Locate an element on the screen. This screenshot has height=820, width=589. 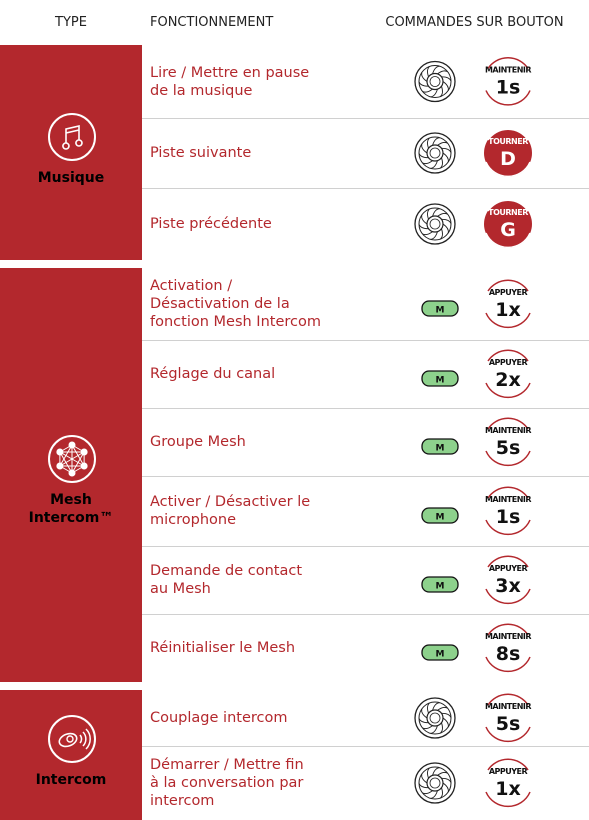
header-type: TYPE is located at coordinates (71, 22).